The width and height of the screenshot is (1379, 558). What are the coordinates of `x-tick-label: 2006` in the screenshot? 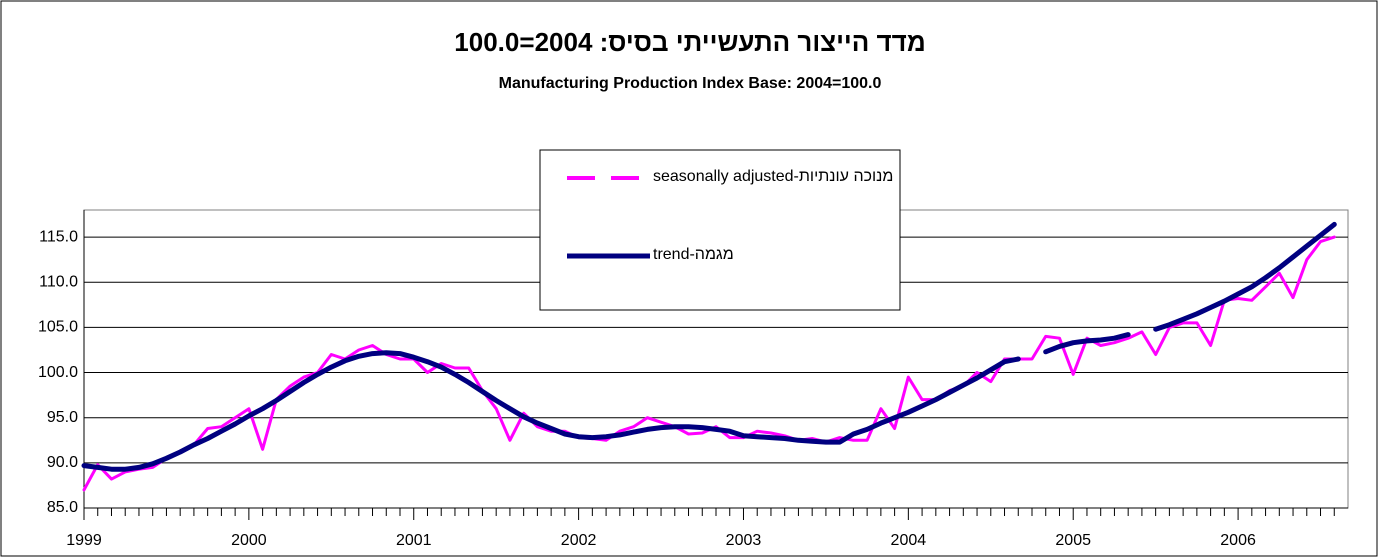 It's located at (1238, 540).